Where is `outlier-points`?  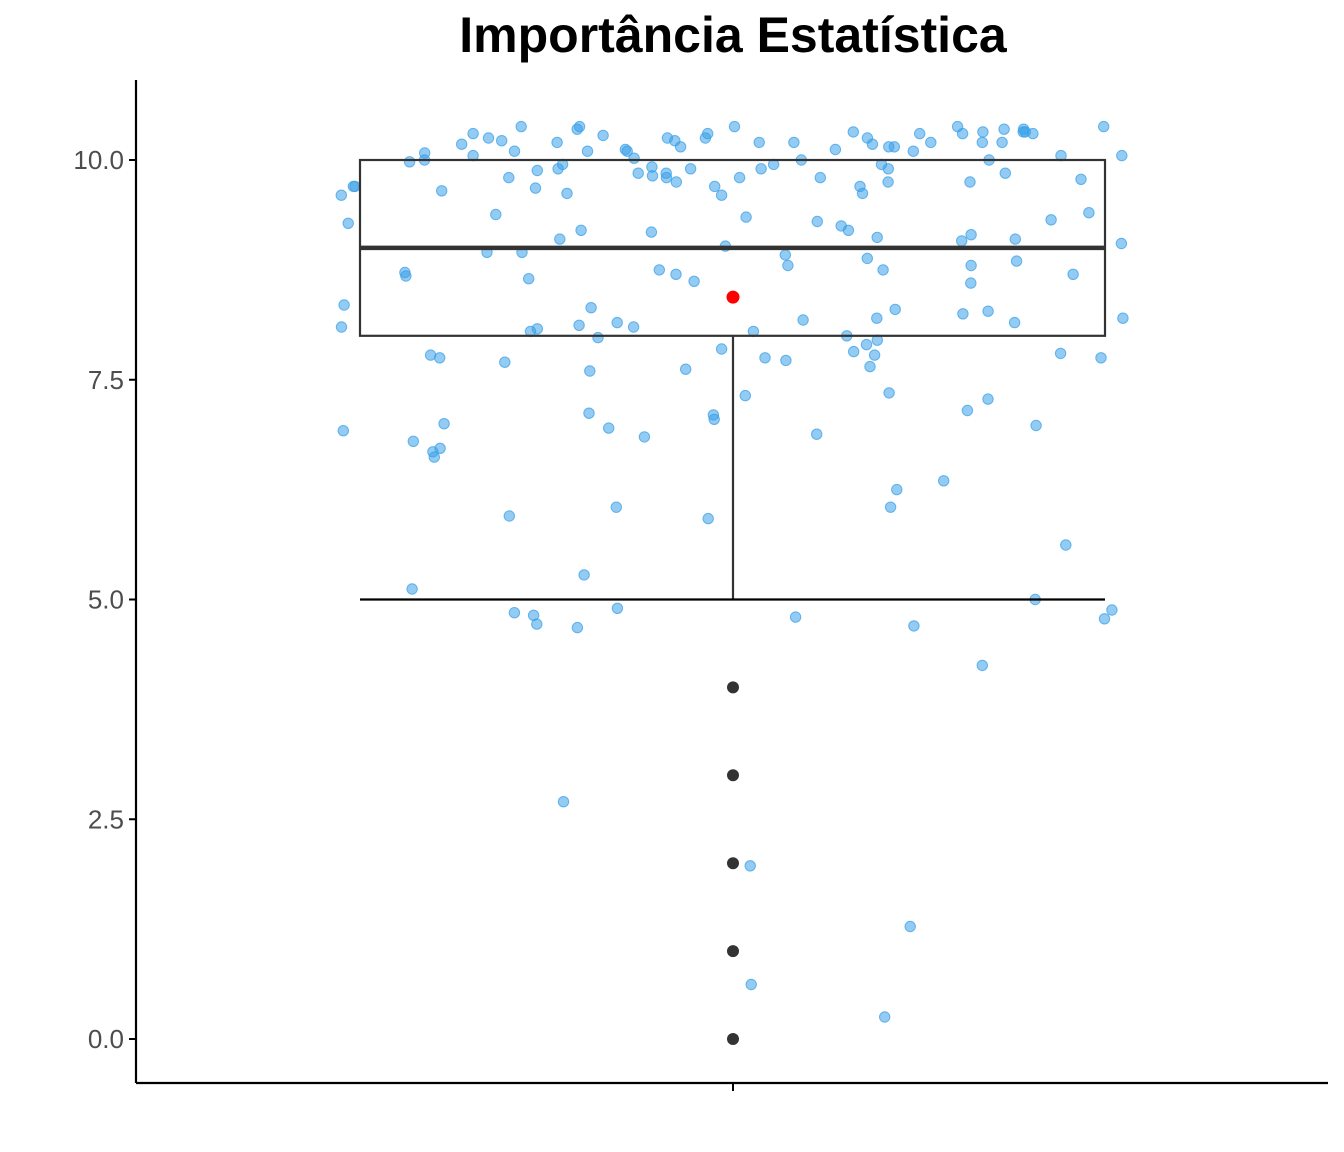
outlier-points is located at coordinates (733, 863).